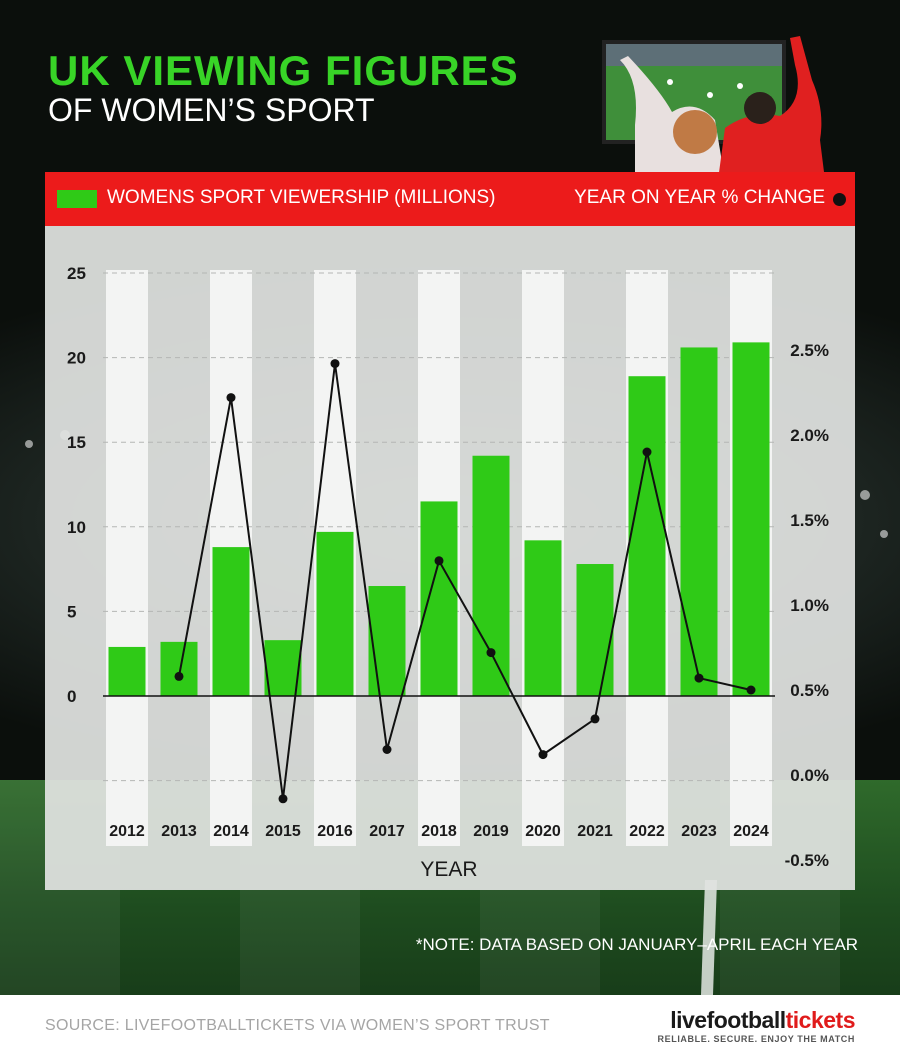 This screenshot has height=1060, width=900. What do you see at coordinates (448, 869) in the screenshot?
I see `x-axis-title: YEAR` at bounding box center [448, 869].